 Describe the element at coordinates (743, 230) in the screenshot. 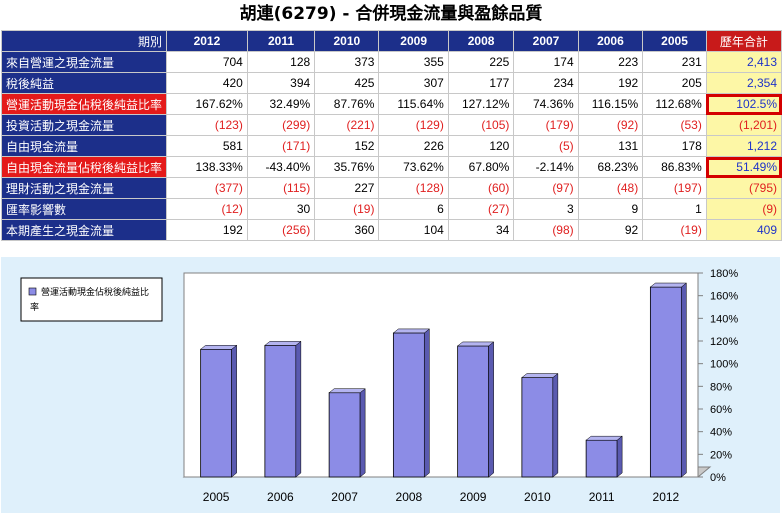

I see `total-cell: 409` at that location.